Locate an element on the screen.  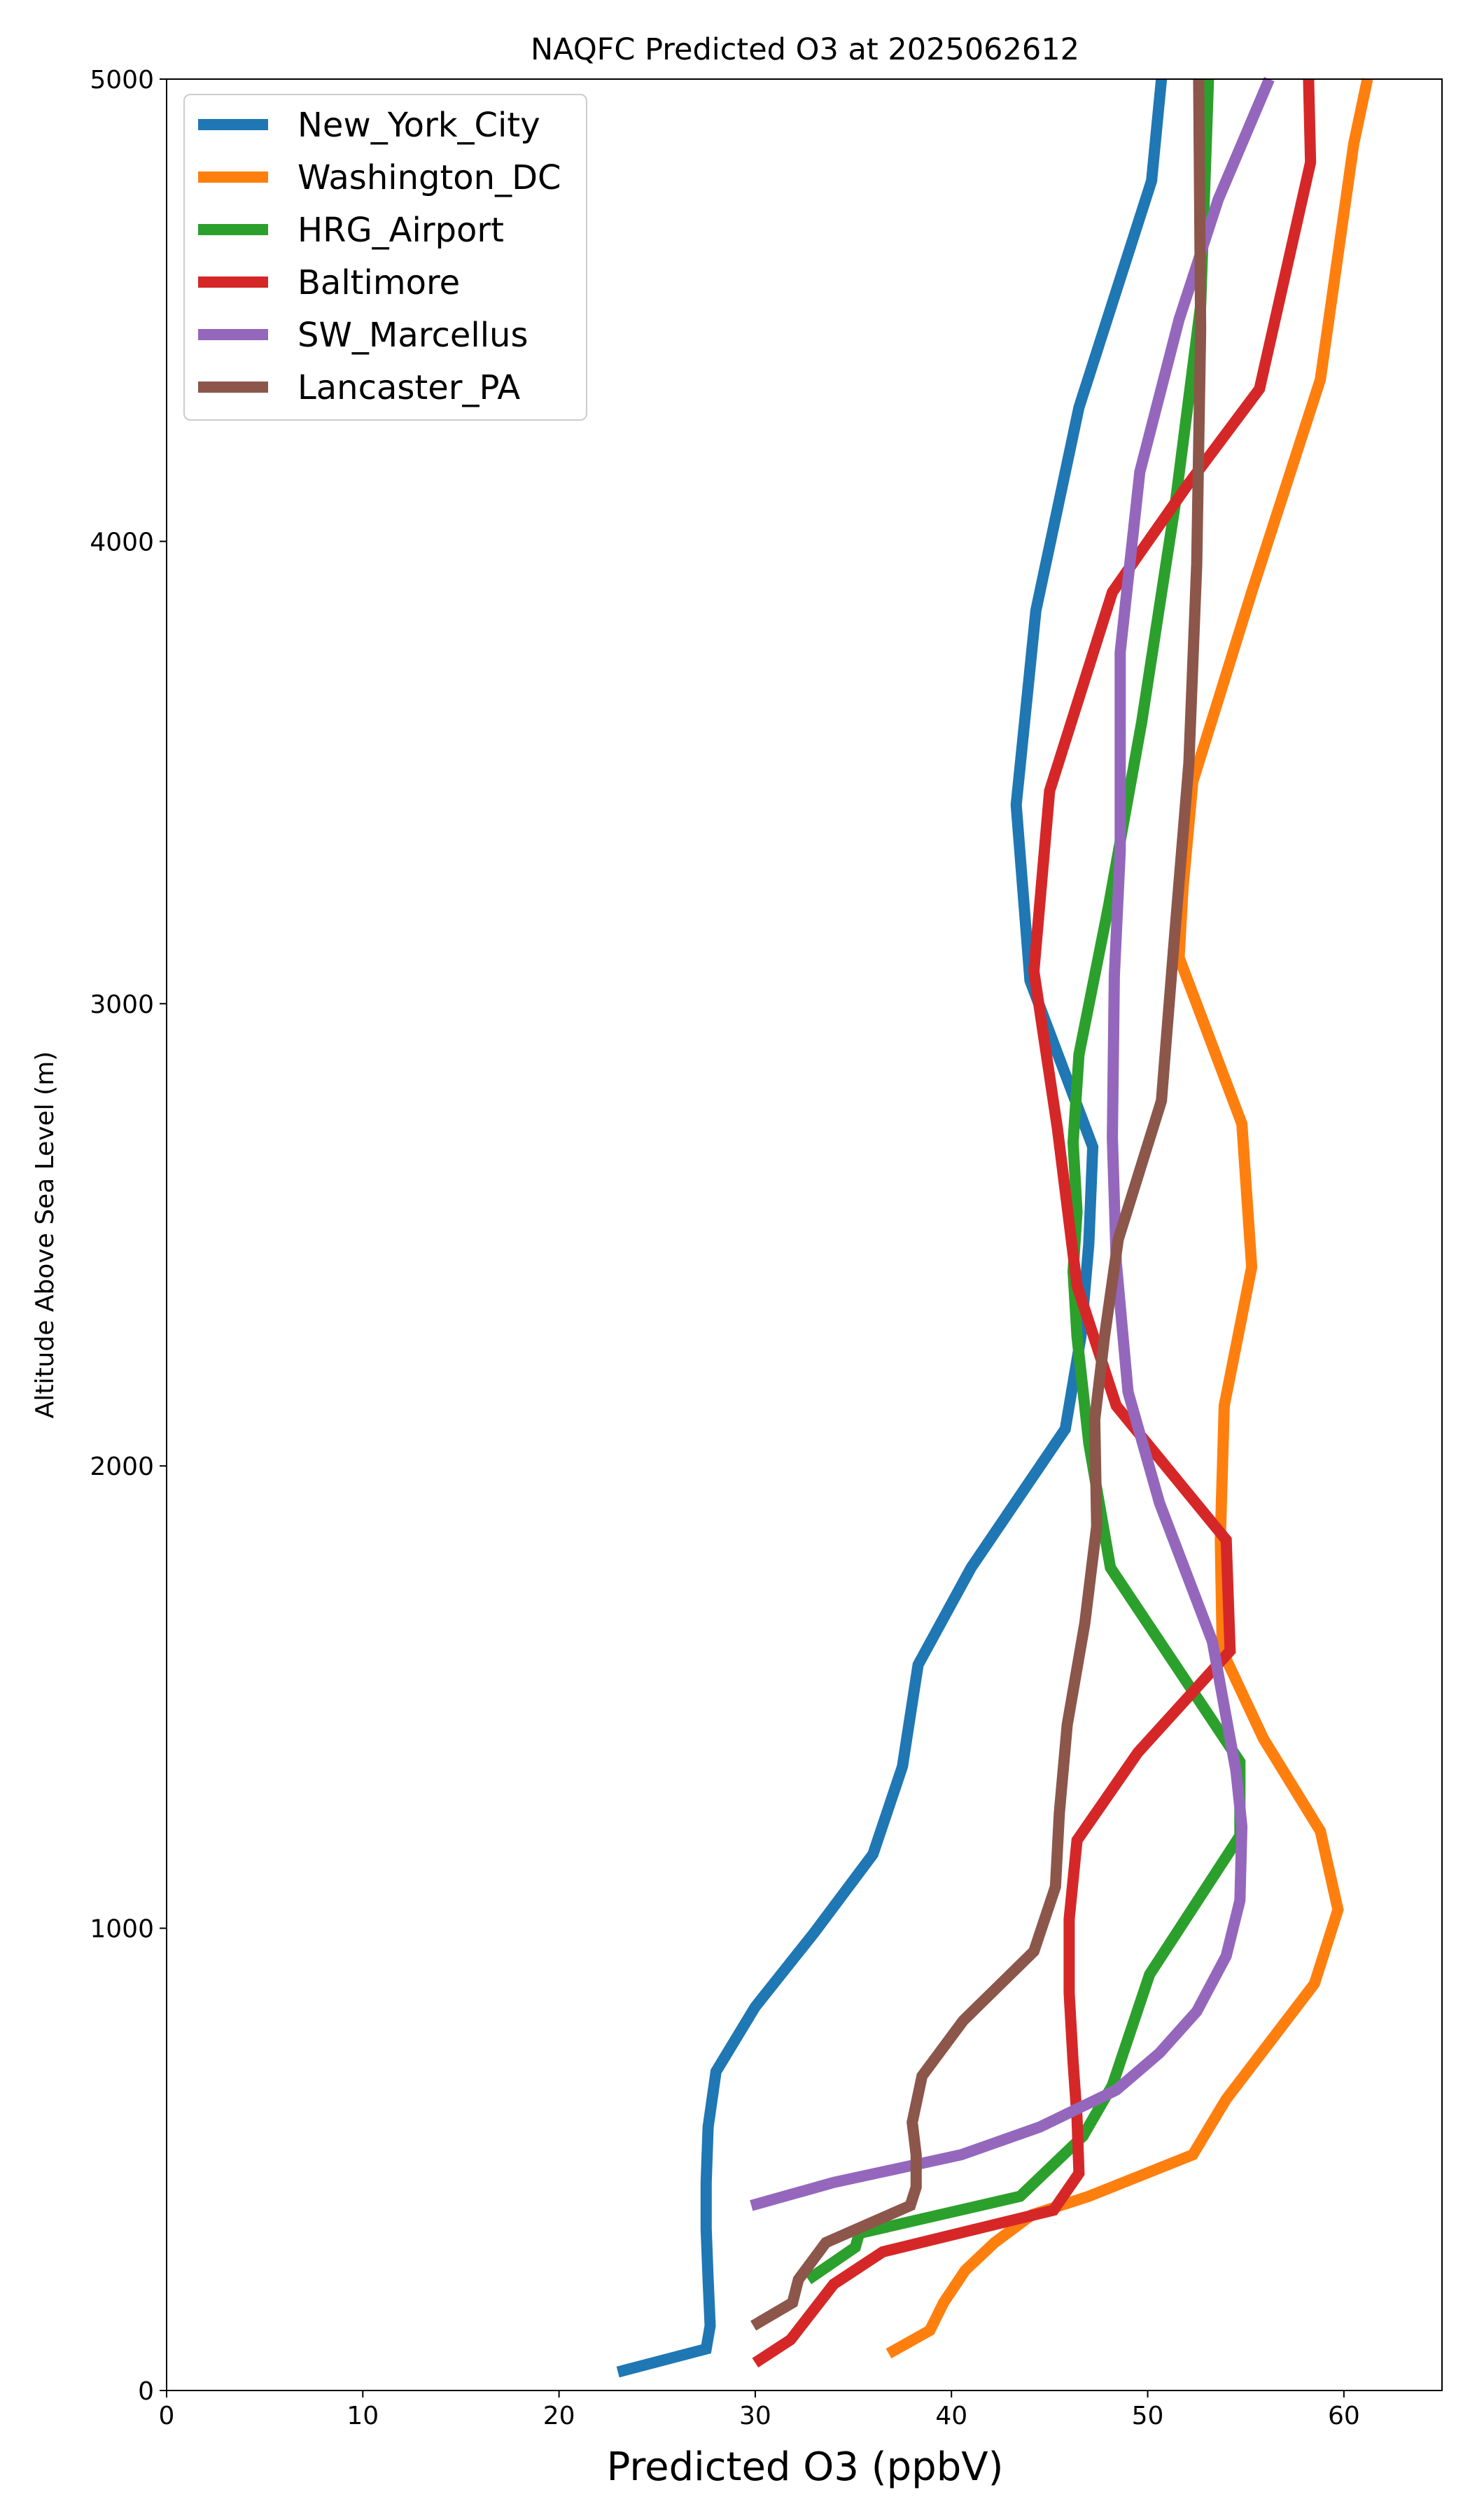
x-tick-label: 50 is located at coordinates (1148, 2416).